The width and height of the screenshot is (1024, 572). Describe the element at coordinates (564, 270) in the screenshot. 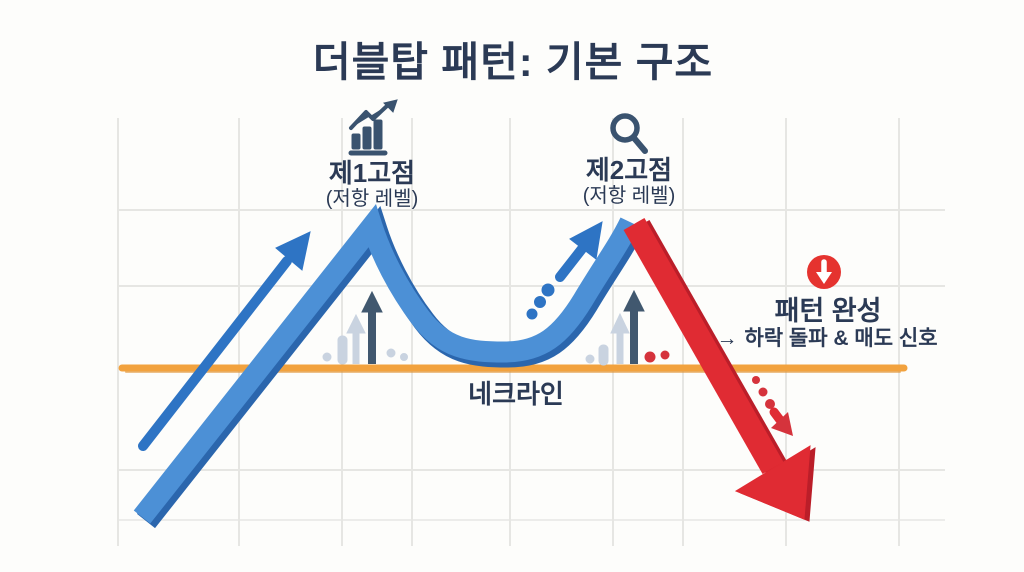

I see `dotted-uptrend-arrow-icon` at that location.